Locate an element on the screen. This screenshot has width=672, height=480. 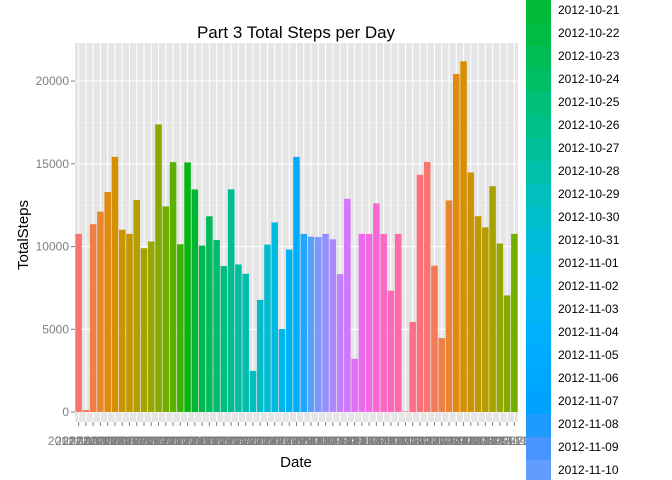
legend-item: 2012-10-25 is located at coordinates (599, 103).